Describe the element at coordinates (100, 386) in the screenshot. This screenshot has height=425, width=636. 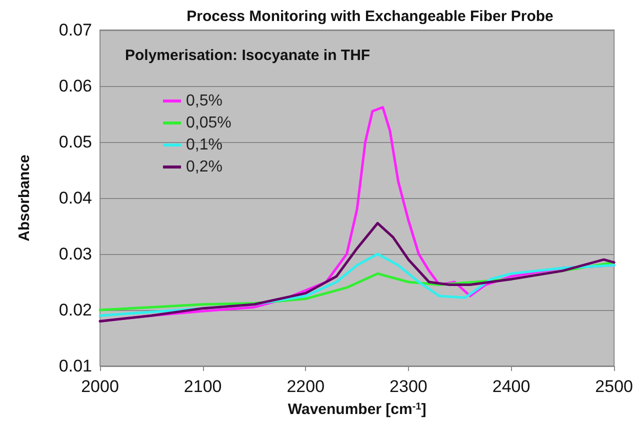
I see `x-tick-label: 2000` at that location.